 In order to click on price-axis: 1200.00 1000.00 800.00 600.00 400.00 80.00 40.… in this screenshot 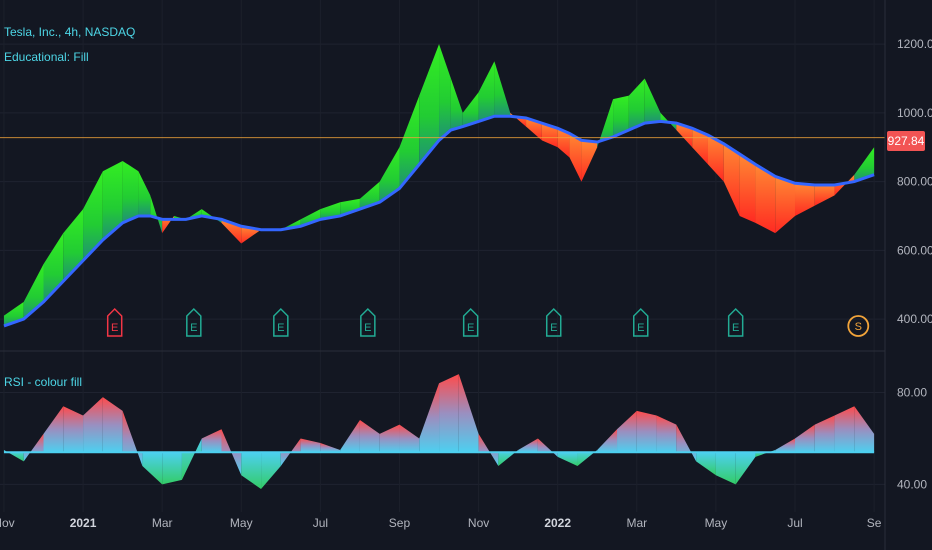, I will do `click(914, 264)`.